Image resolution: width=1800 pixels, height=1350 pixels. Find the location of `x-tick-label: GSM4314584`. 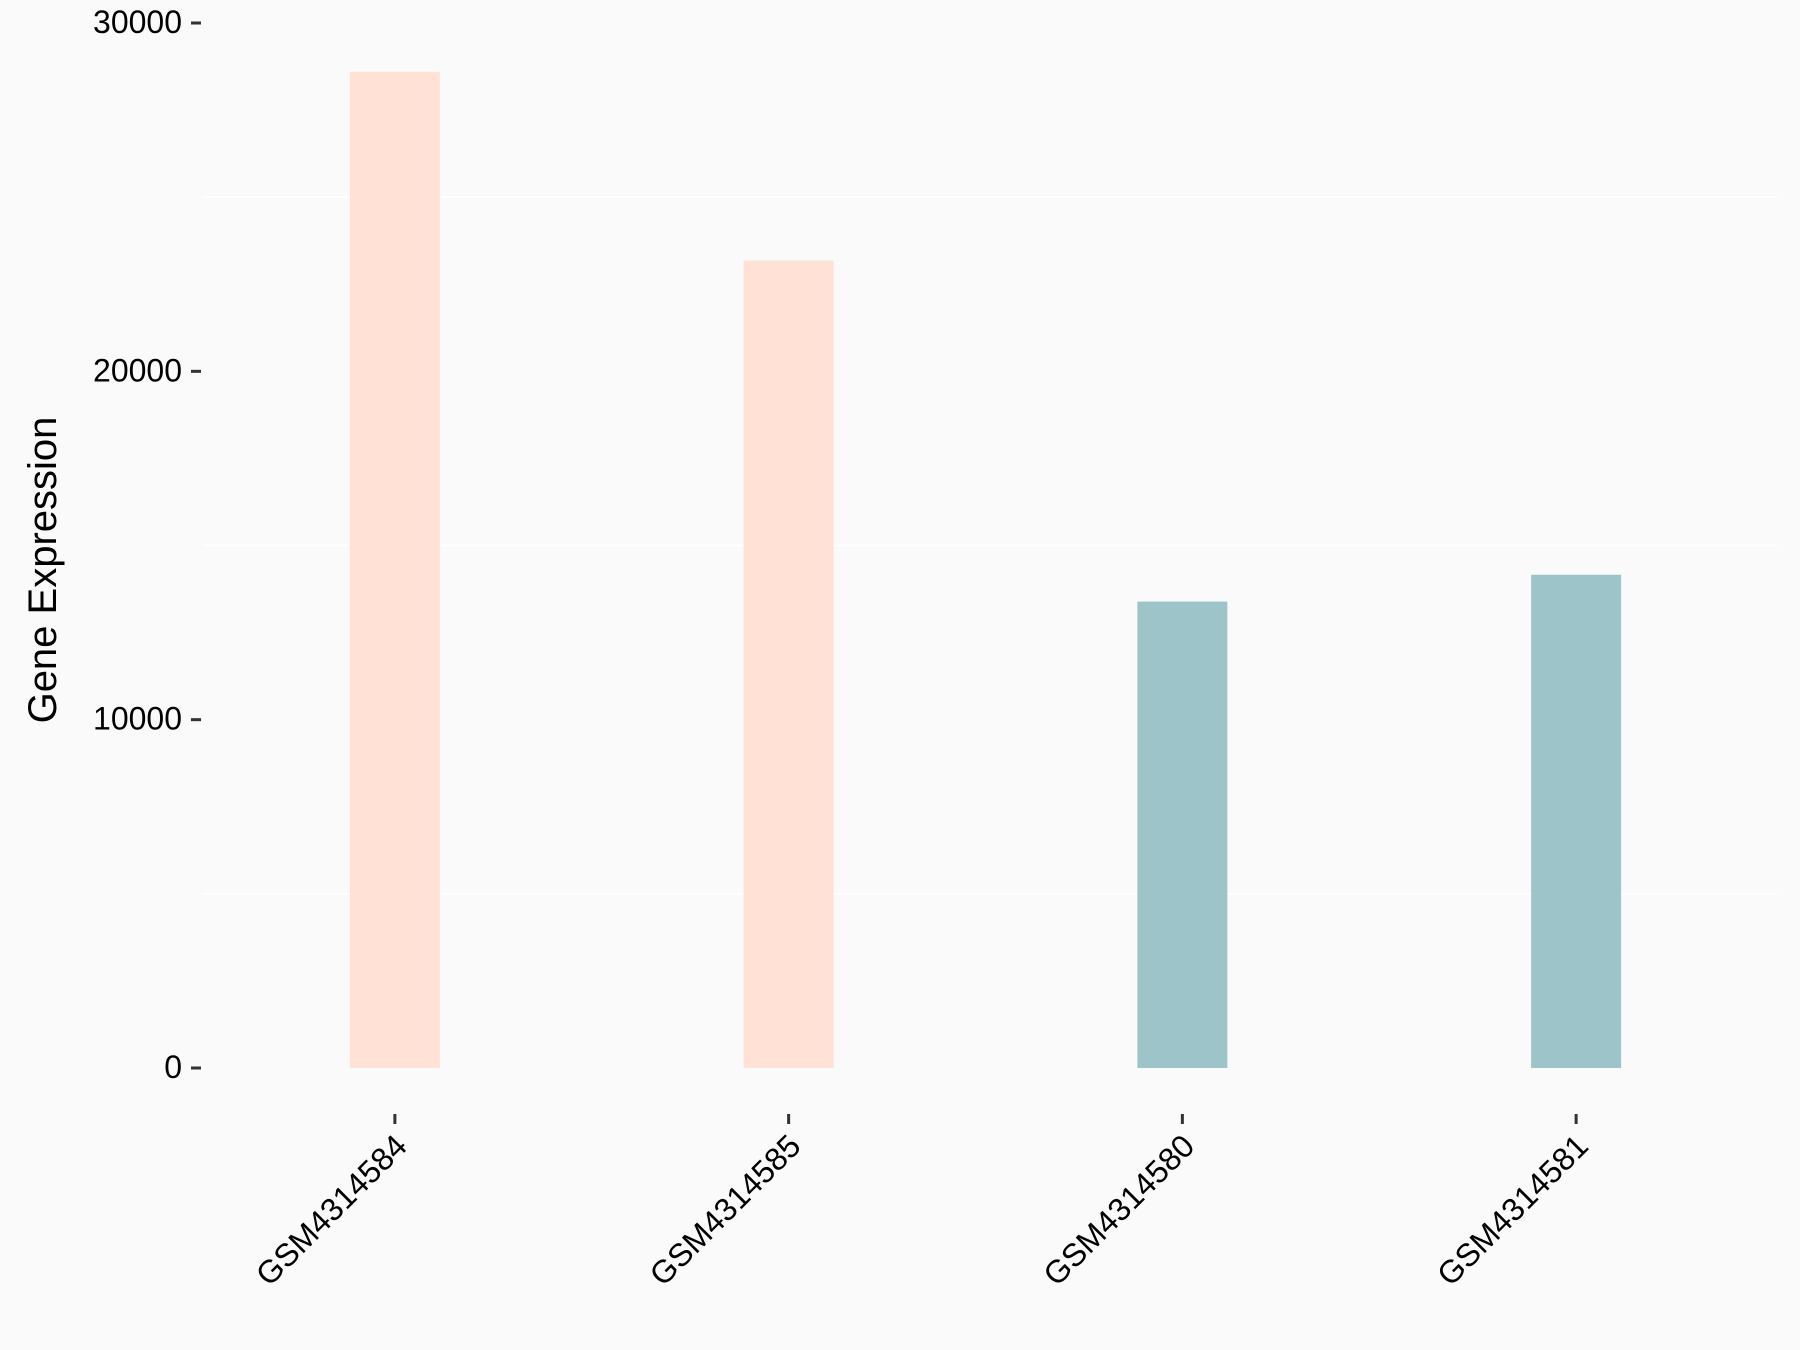

x-tick-label: GSM4314584 is located at coordinates (331, 1209).